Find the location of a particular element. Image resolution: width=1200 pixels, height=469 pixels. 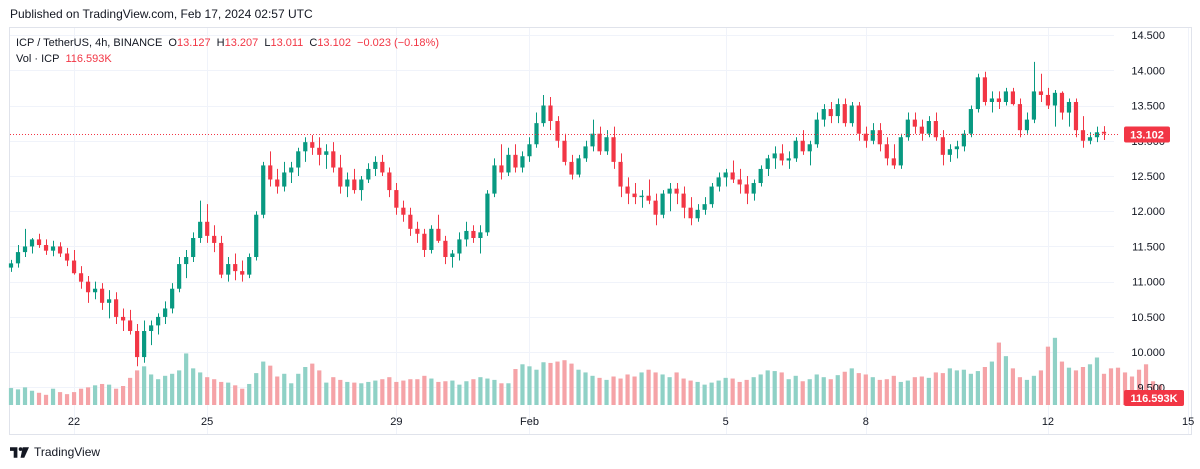

volume-label: Vol · ICP is located at coordinates (38, 59).